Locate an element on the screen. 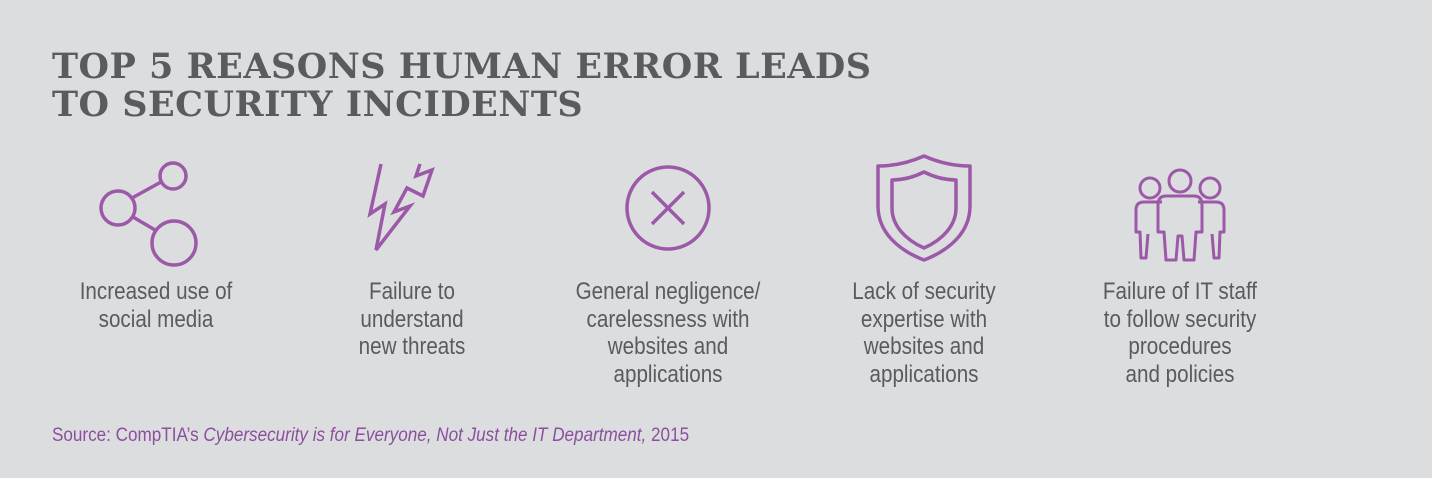 This screenshot has width=1432, height=478. reason-new-threats: Failure to understand new threats is located at coordinates (412, 255).